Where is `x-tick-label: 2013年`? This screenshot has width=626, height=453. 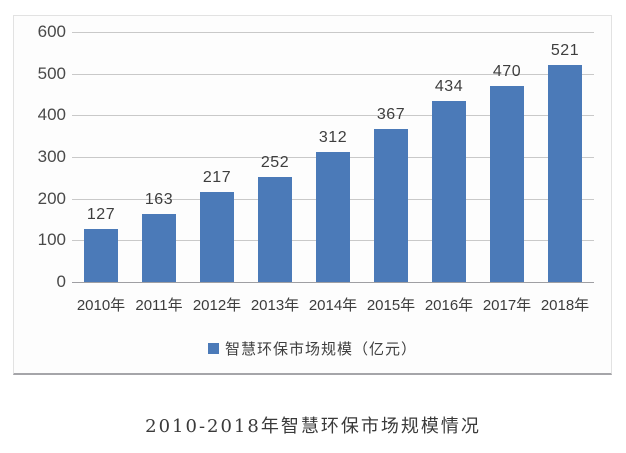
x-tick-label: 2013年 is located at coordinates (275, 305).